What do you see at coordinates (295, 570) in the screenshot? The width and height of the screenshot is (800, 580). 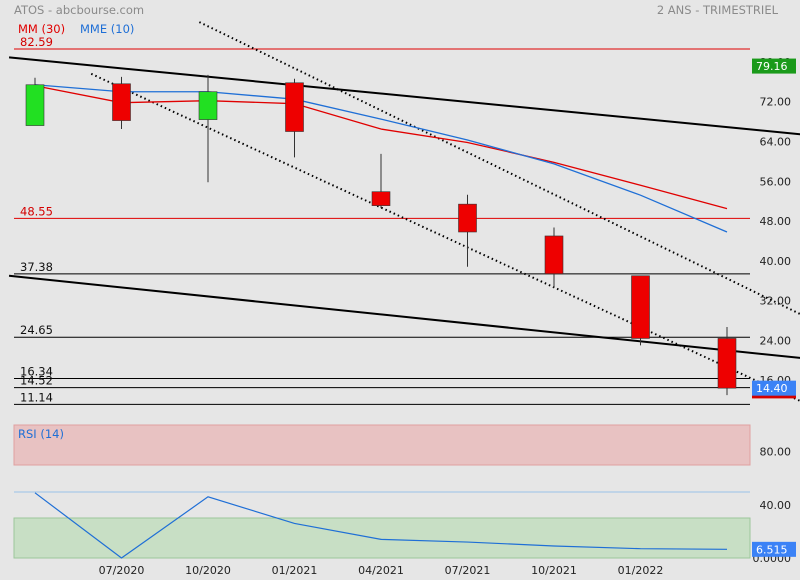 I see `time-axis-tick: 01/2021` at bounding box center [295, 570].